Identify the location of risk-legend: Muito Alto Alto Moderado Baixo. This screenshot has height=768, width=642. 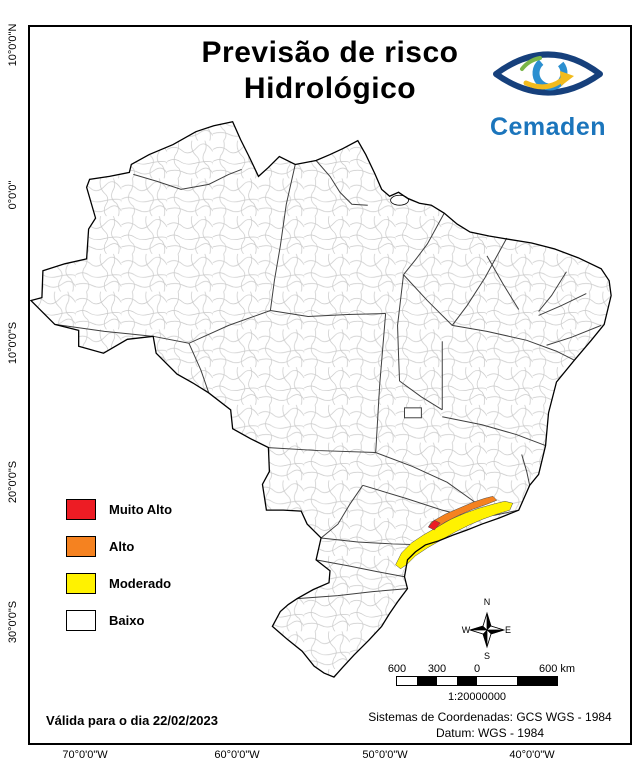
(119, 573).